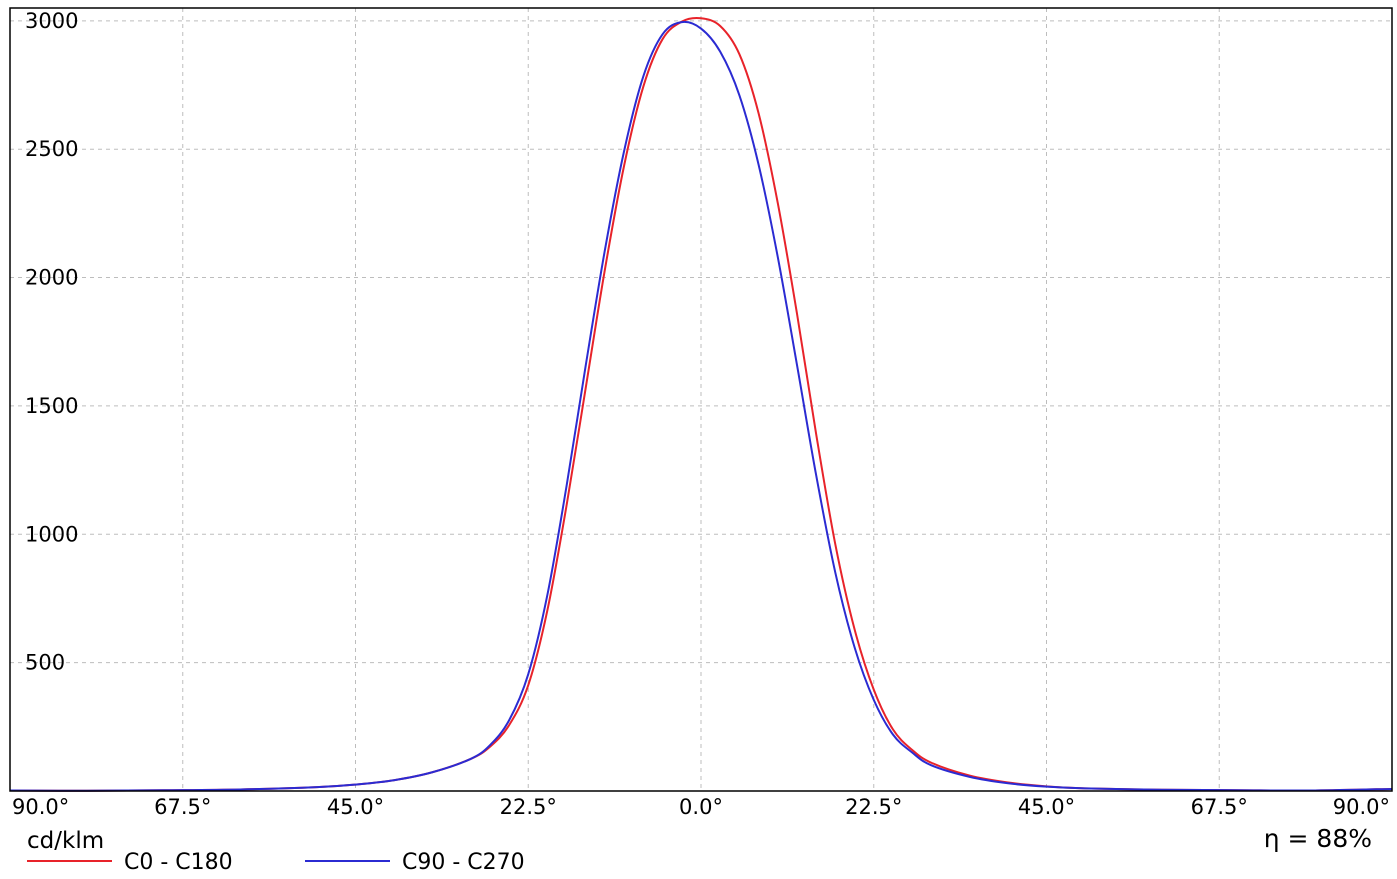 This screenshot has width=1397, height=879. Describe the element at coordinates (51, 534) in the screenshot. I see `y-tick-label-1000: 1000` at that location.